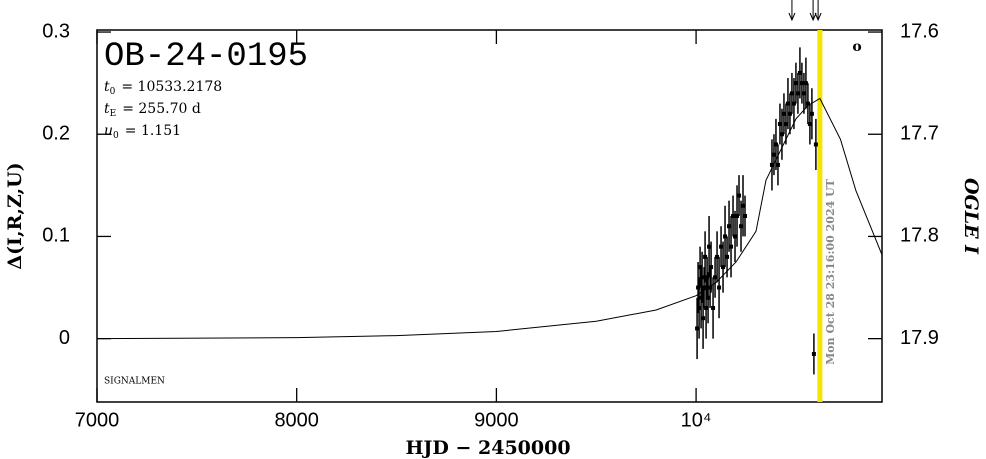 The width and height of the screenshot is (986, 459). I want to click on corner-mark: o, so click(856, 47).